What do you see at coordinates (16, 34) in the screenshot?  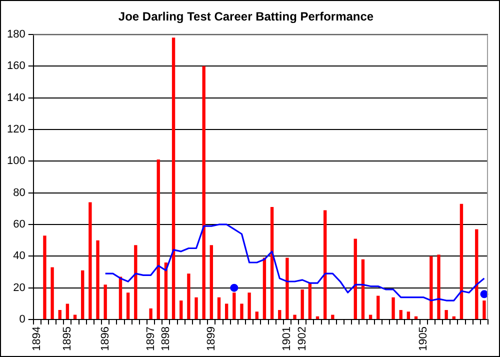 I see `y-tick-label: 180` at bounding box center [16, 34].